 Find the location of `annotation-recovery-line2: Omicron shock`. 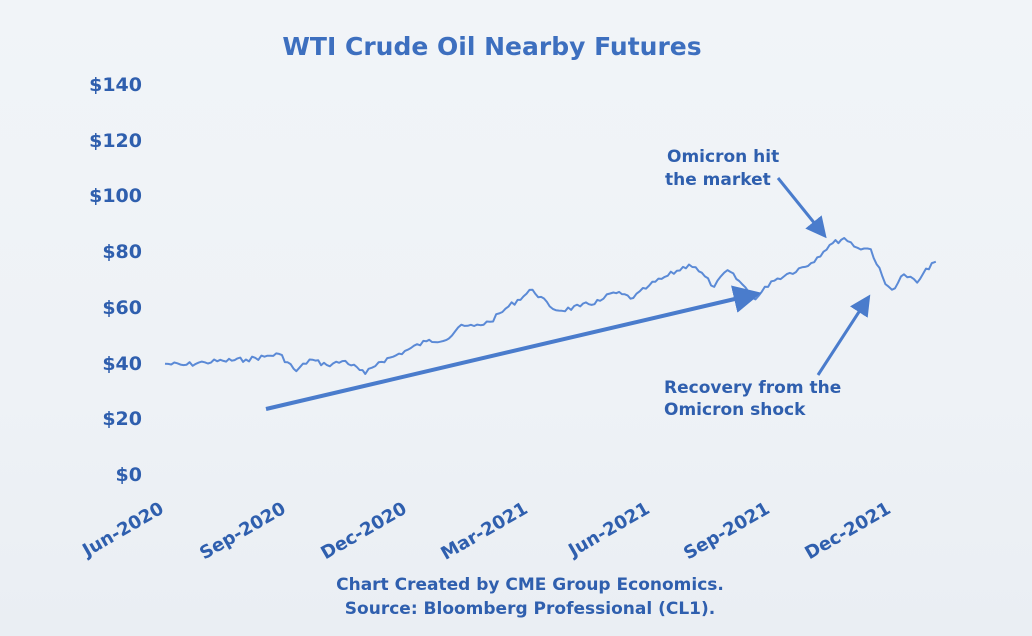

annotation-recovery-line2: Omicron shock is located at coordinates (735, 410).